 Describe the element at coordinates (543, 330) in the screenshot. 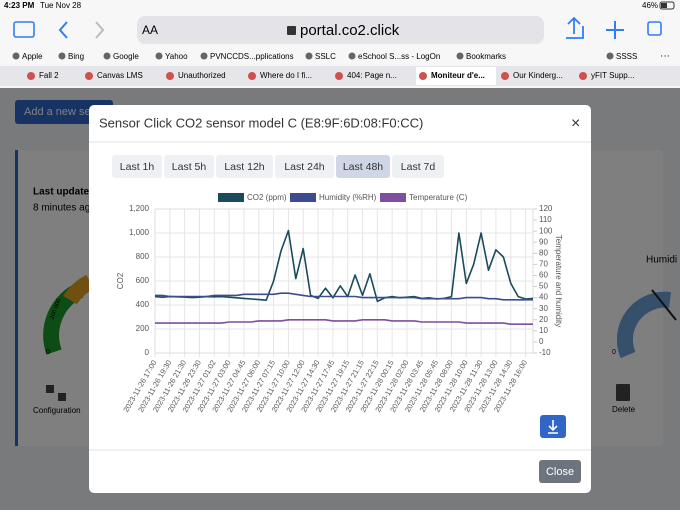

I see `y2-tick-label: 10` at that location.